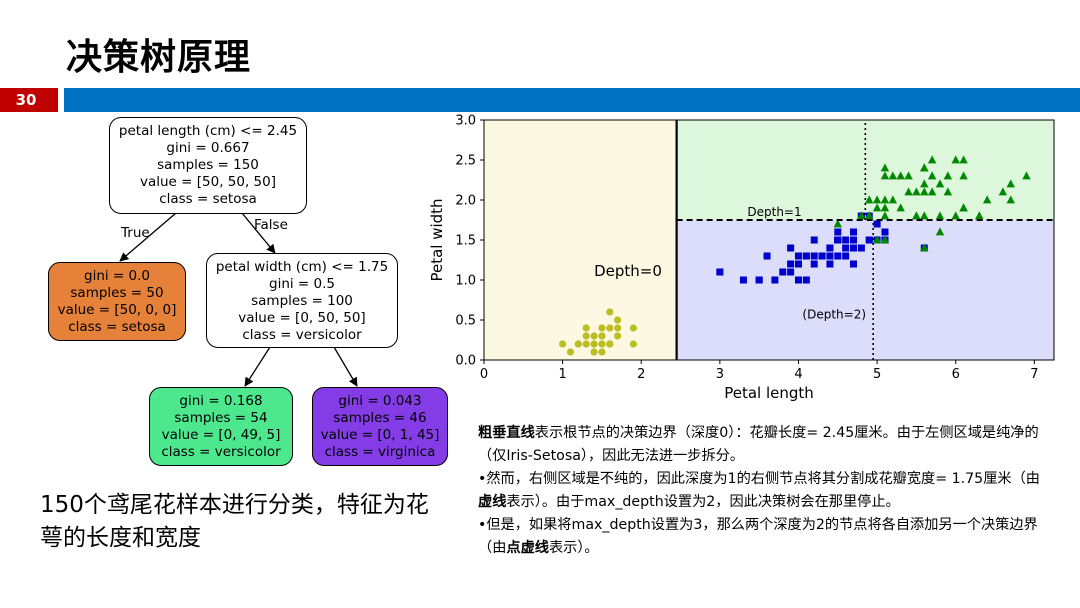  I want to click on x-tick-label: 0, so click(484, 374).